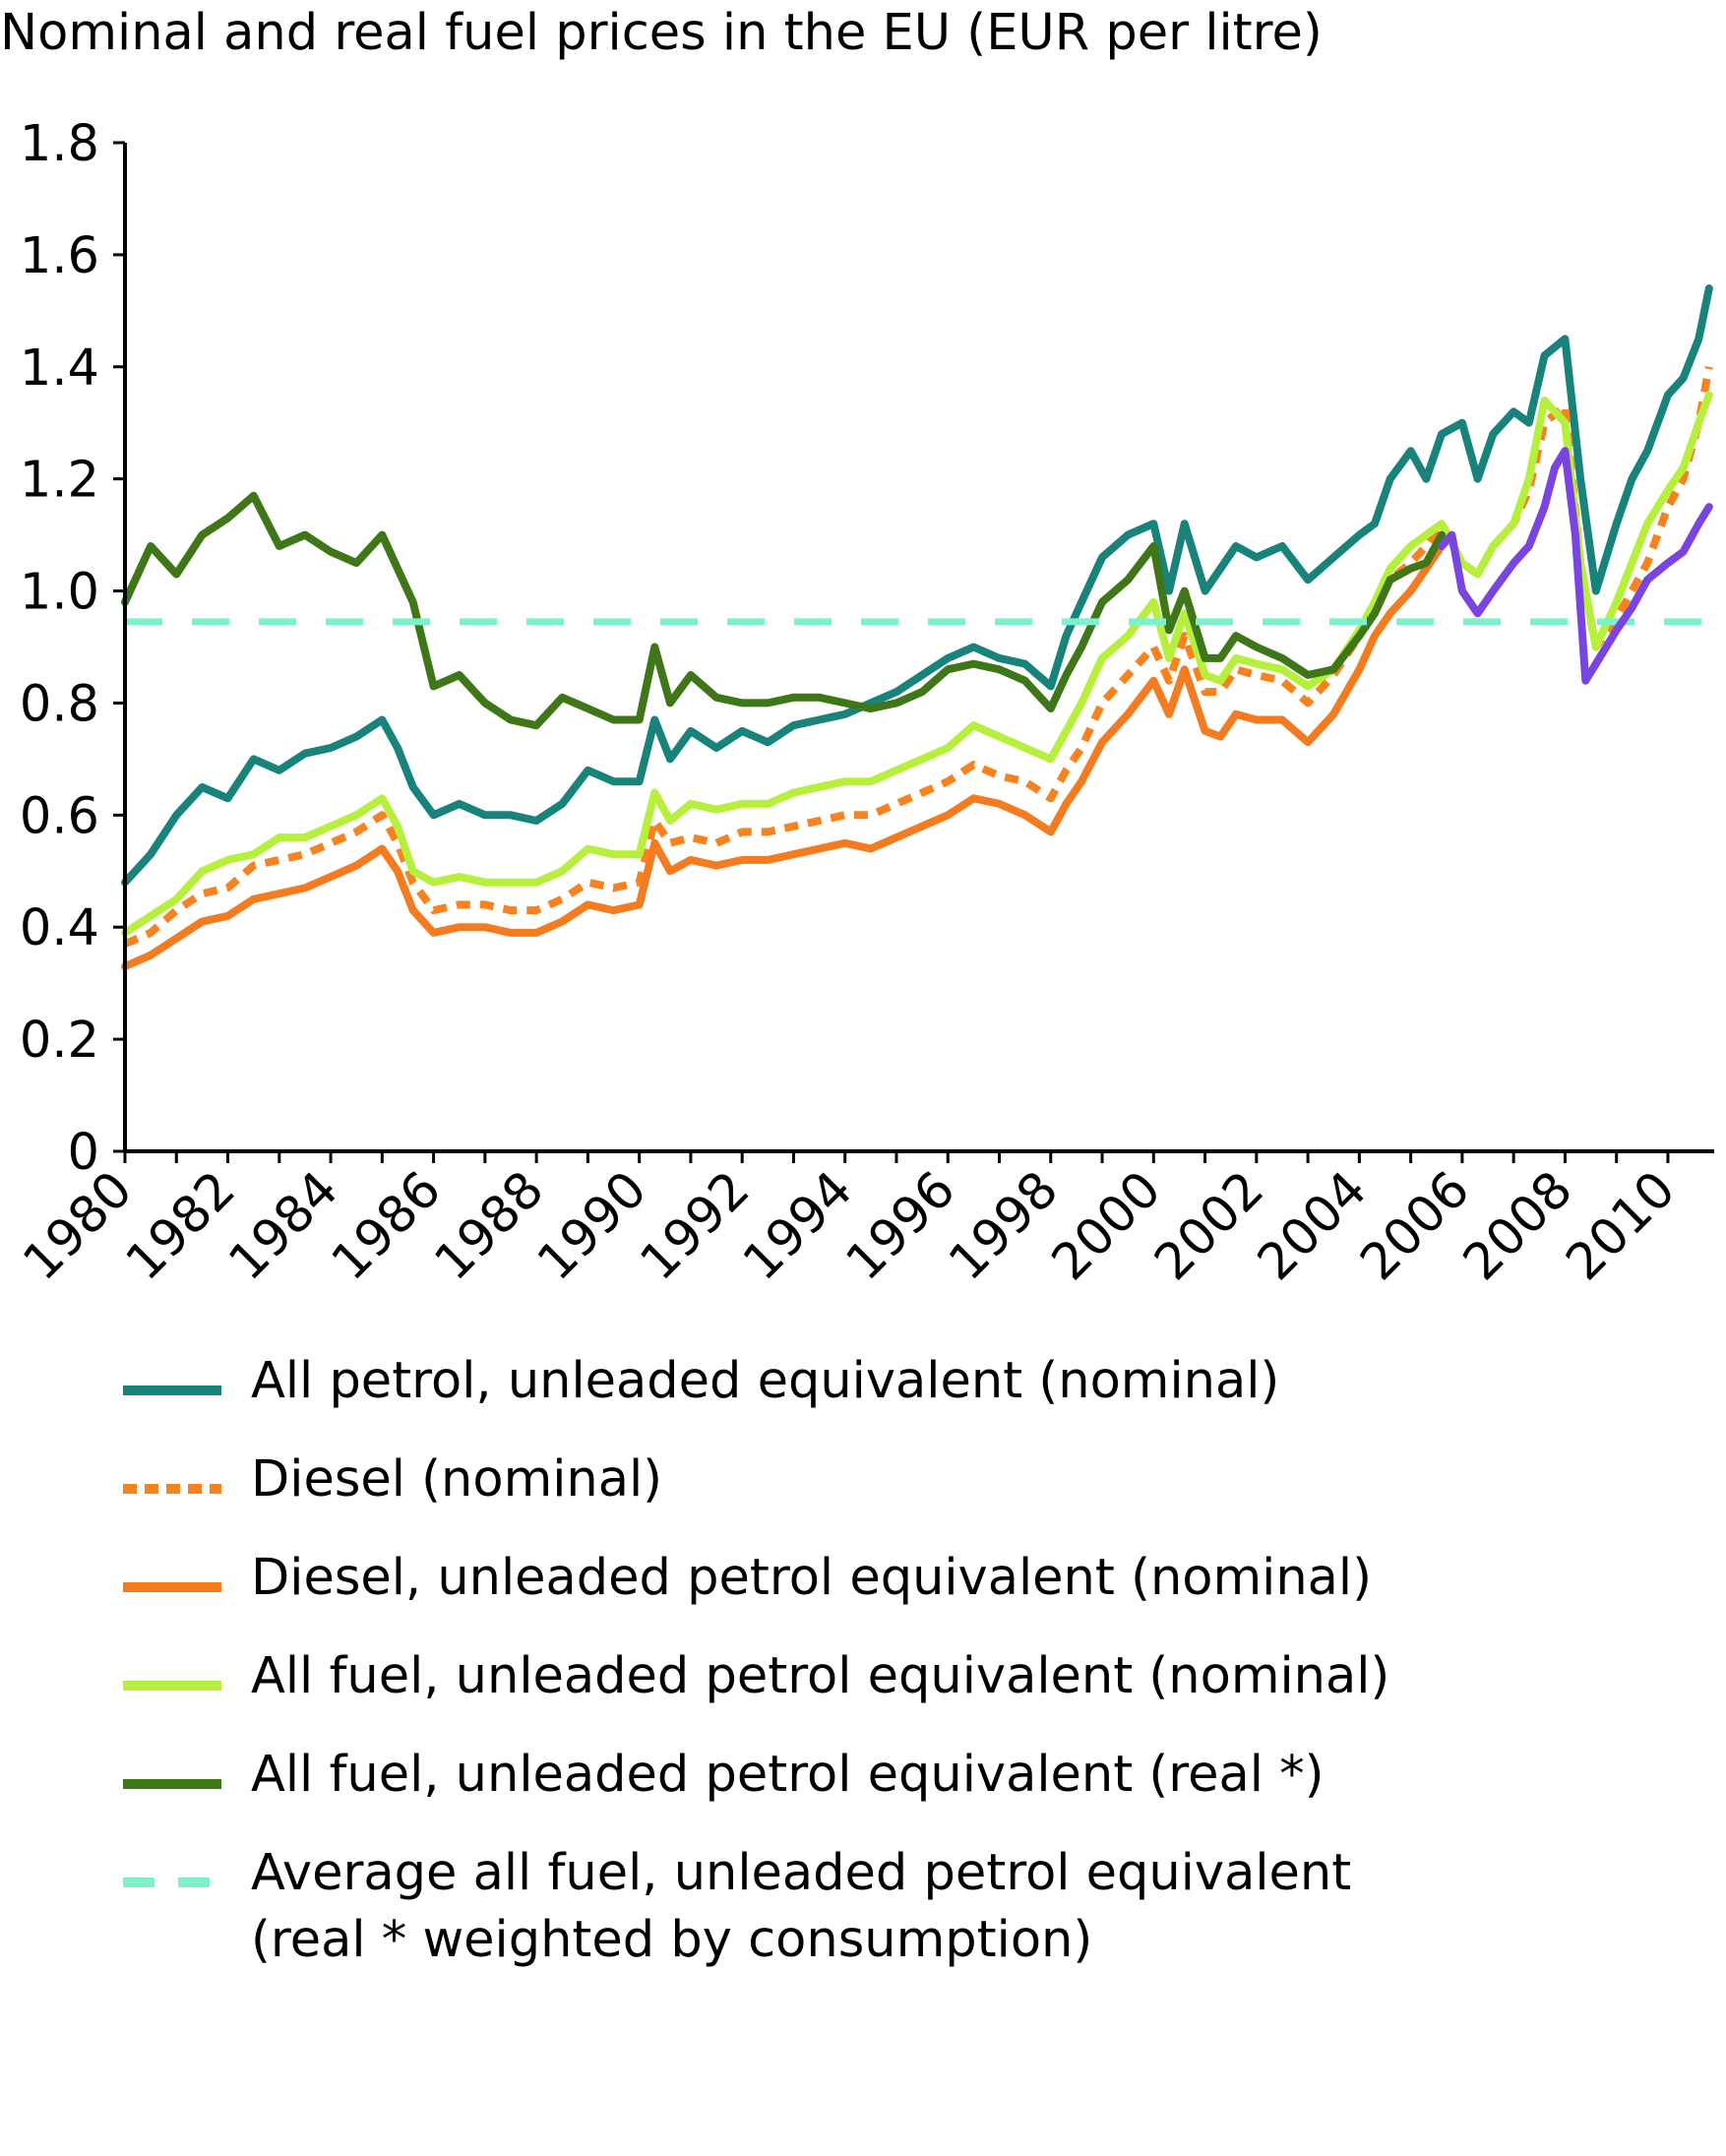 Image resolution: width=1726 pixels, height=2156 pixels. I want to click on y-tick-label: 0.8, so click(59, 704).